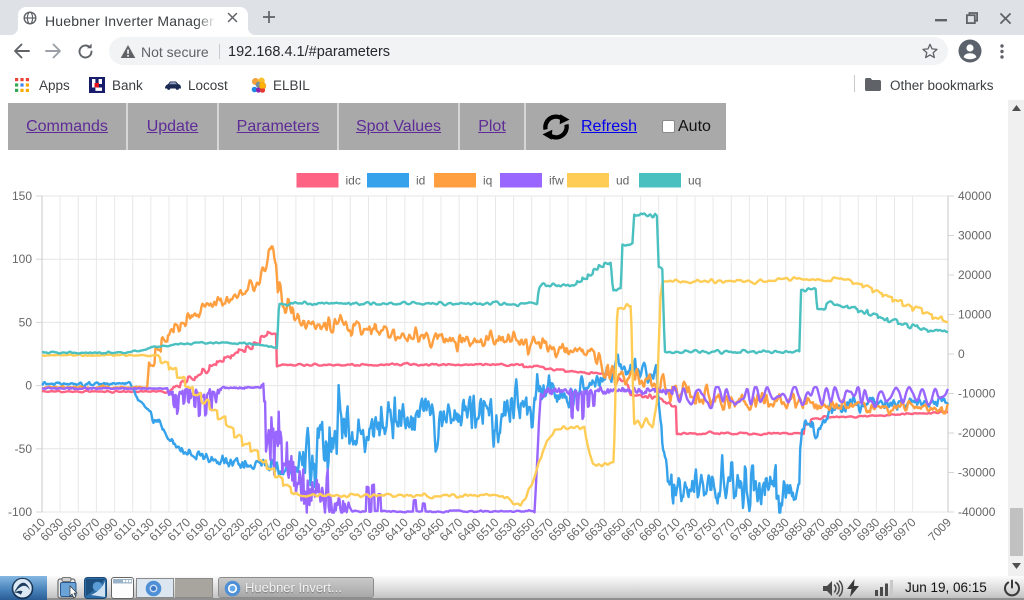  Describe the element at coordinates (20, 512) in the screenshot. I see `svg-text: -100` at that location.